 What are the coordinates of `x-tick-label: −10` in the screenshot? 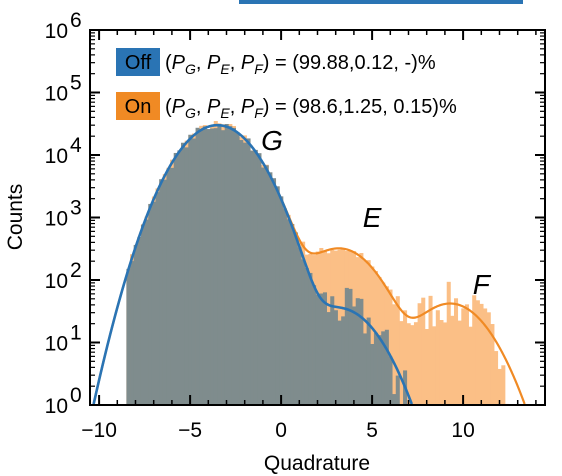 It's located at (99, 430).